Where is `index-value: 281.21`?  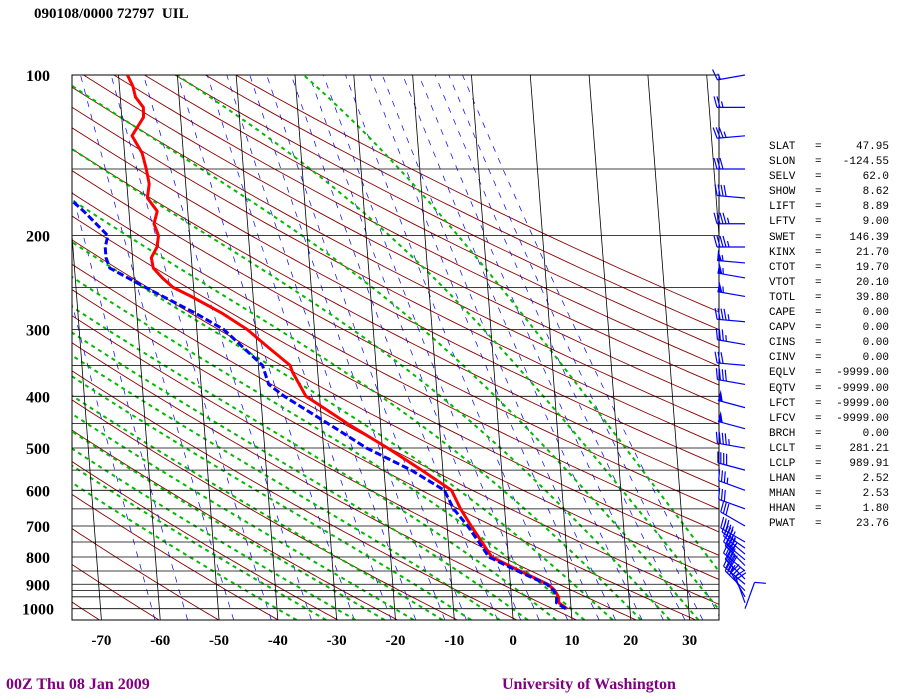
index-value: 281.21 is located at coordinates (869, 448).